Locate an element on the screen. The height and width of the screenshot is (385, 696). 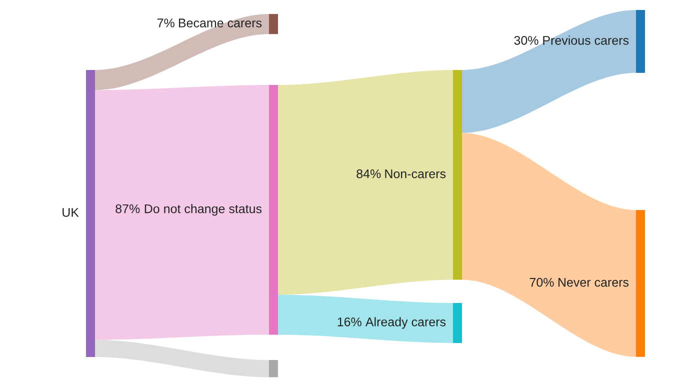
data-label: 30% is located at coordinates (526, 40).